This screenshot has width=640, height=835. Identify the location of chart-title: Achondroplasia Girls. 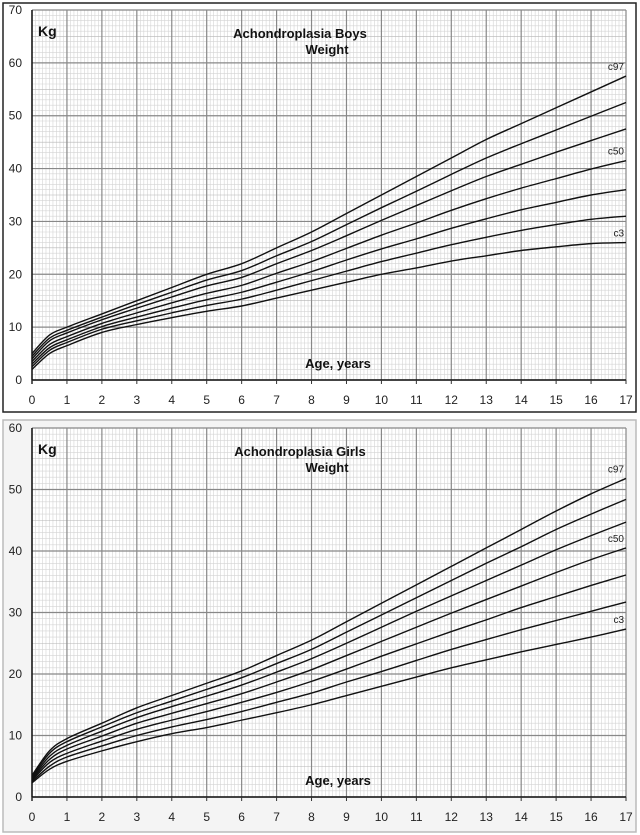
(299, 451).